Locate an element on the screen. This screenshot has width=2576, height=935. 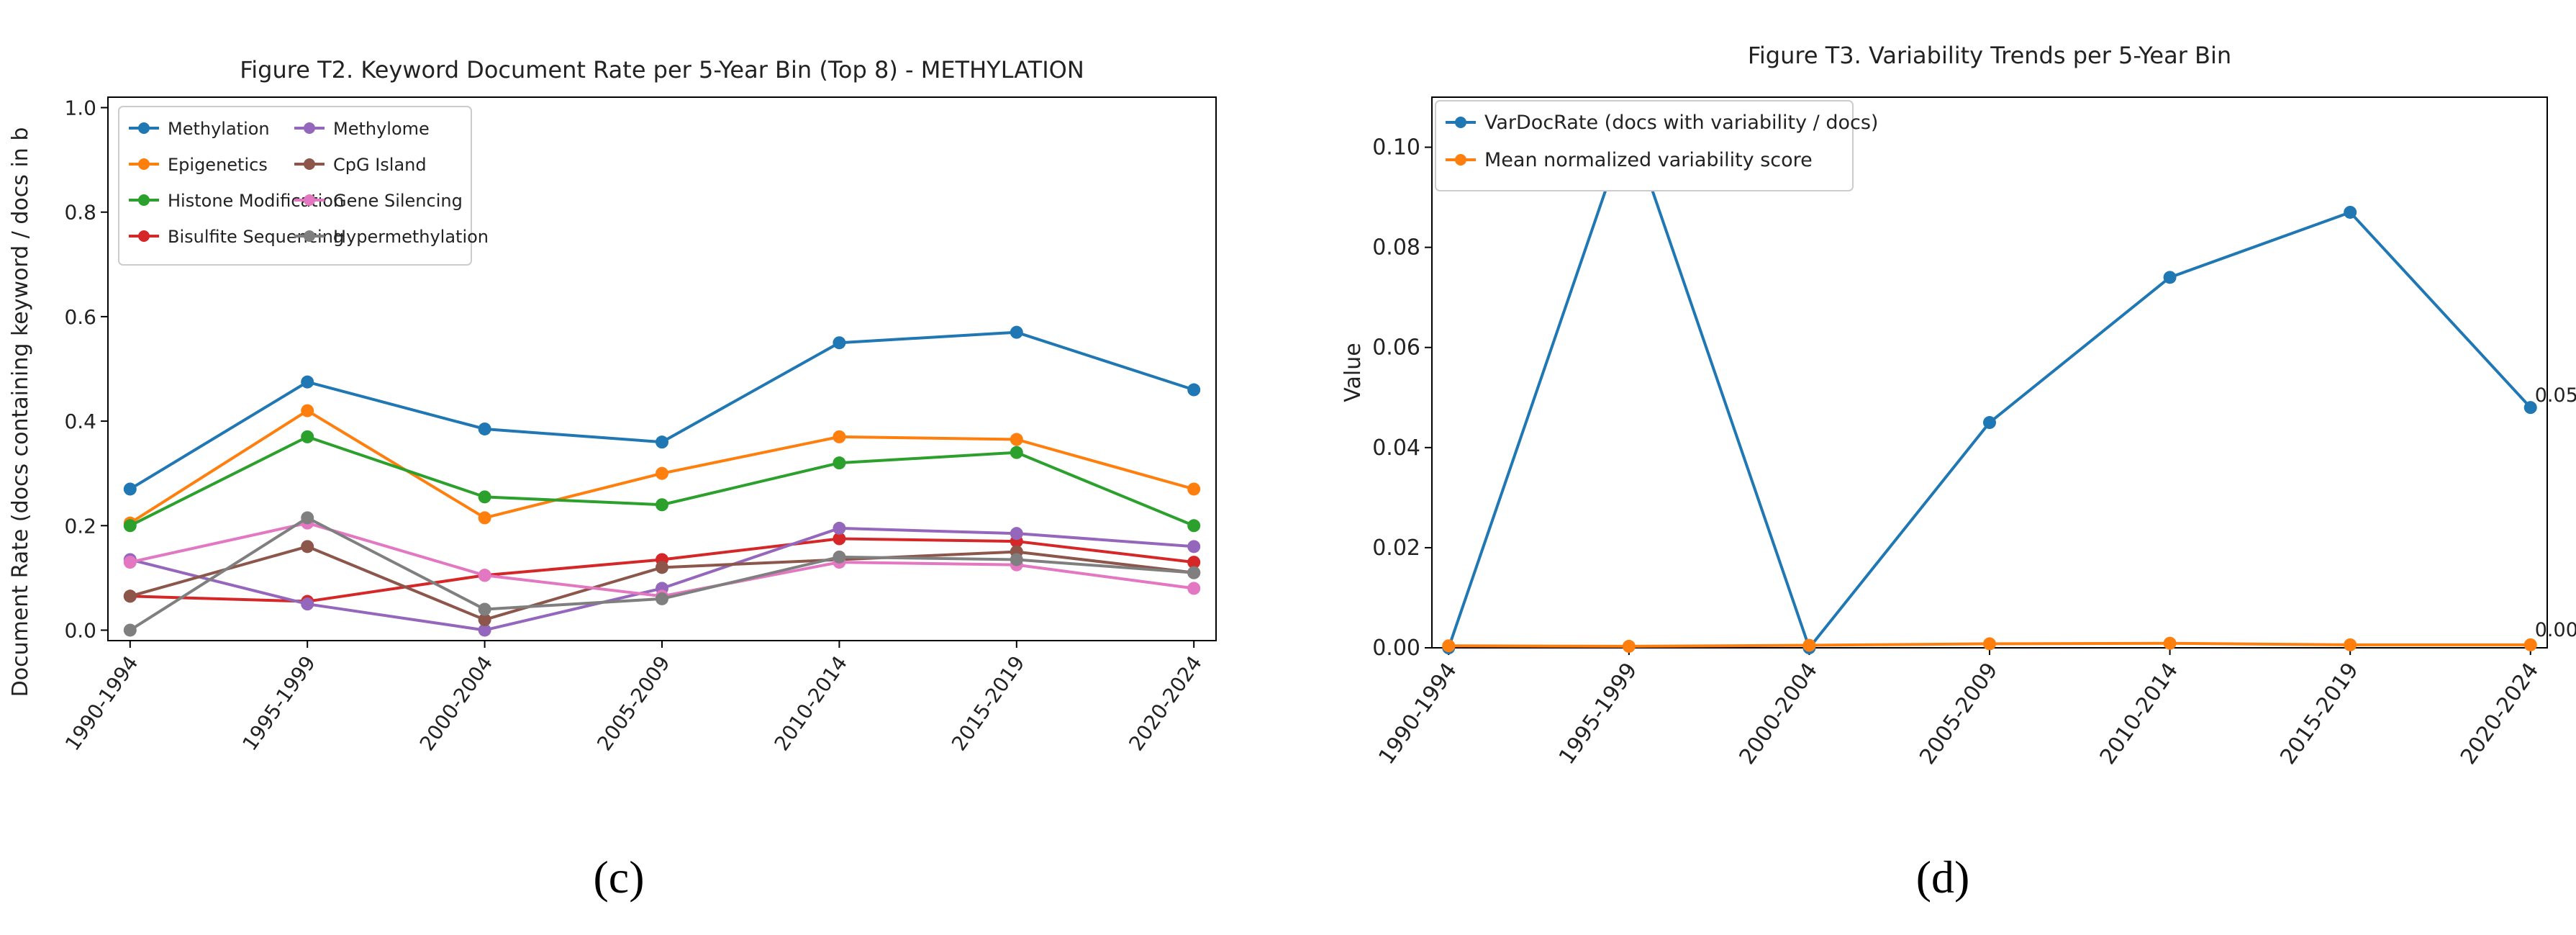
legend-item-gene-silencing: Gene Silencing is located at coordinates (378, 201).